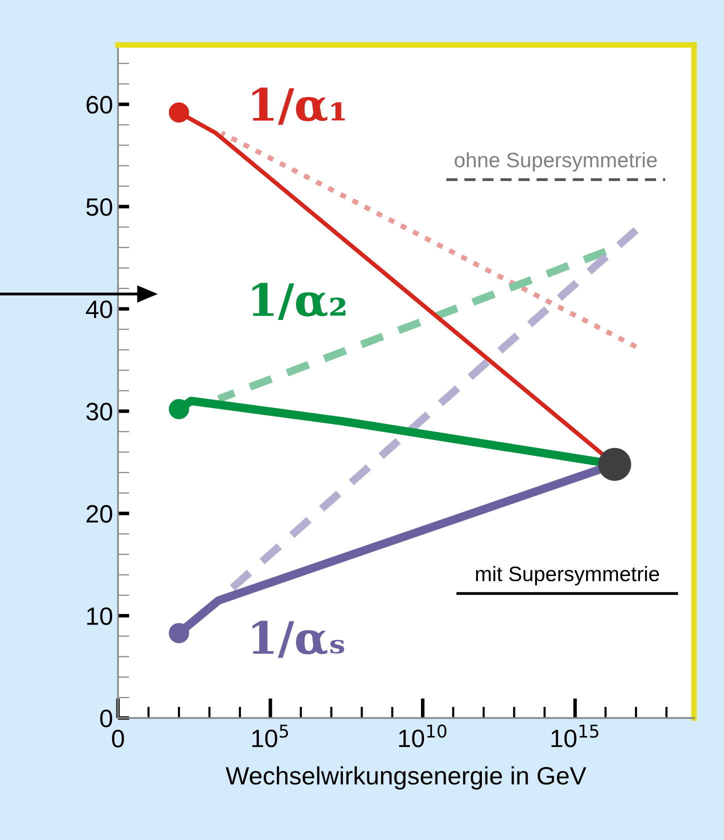 The width and height of the screenshot is (724, 840). What do you see at coordinates (99, 207) in the screenshot?
I see `y-tick-label: 50` at bounding box center [99, 207].